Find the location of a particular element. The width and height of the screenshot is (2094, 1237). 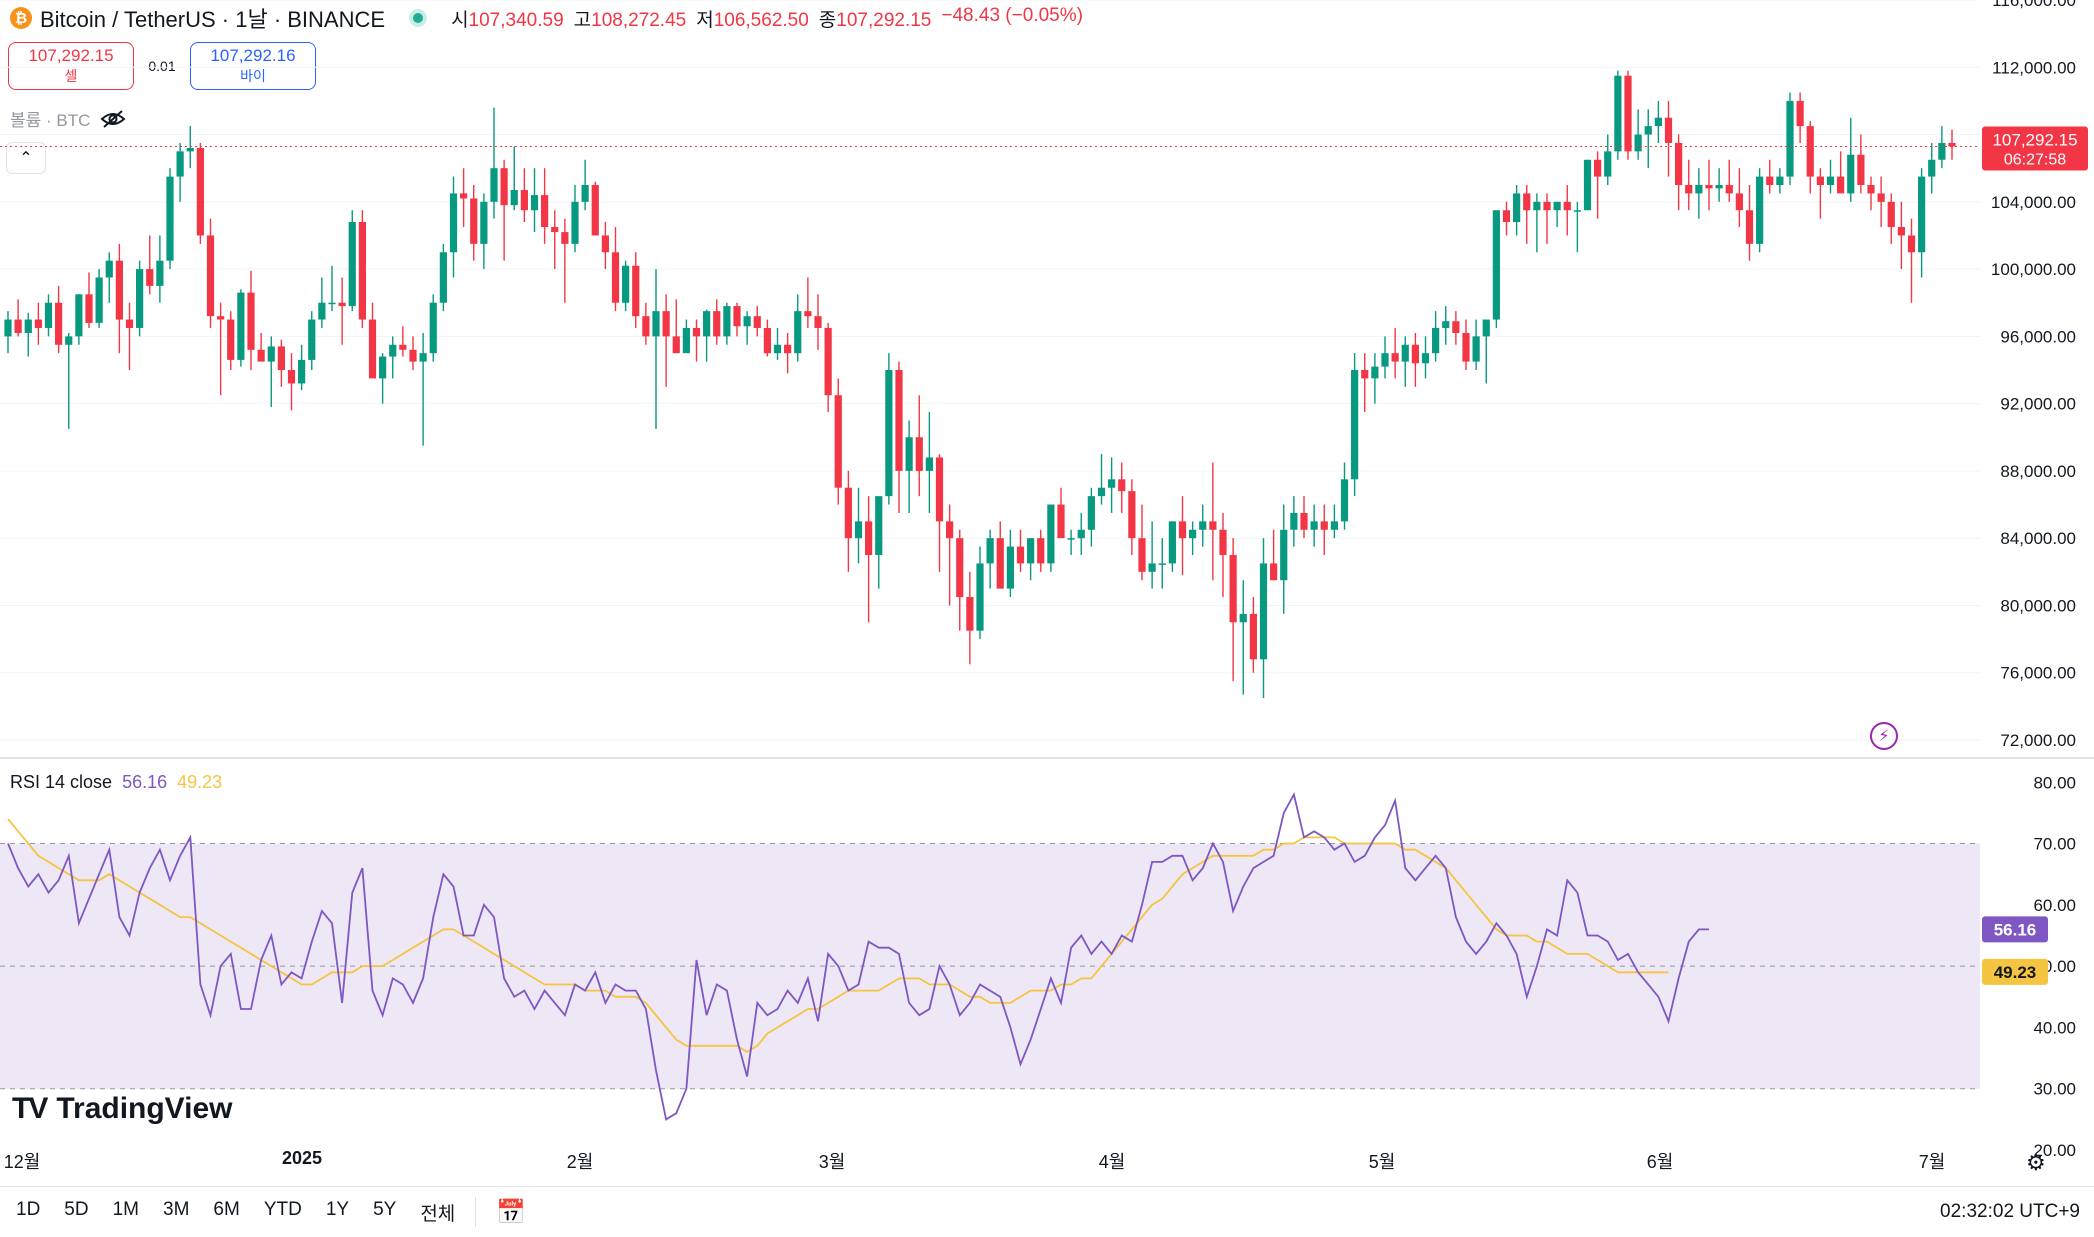

range-button-6: 1Y is located at coordinates (337, 1209).